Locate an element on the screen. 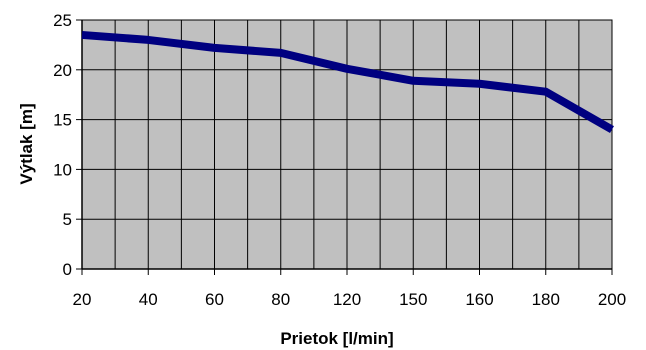 The height and width of the screenshot is (350, 646). x-tick-label: 120 is located at coordinates (347, 299).